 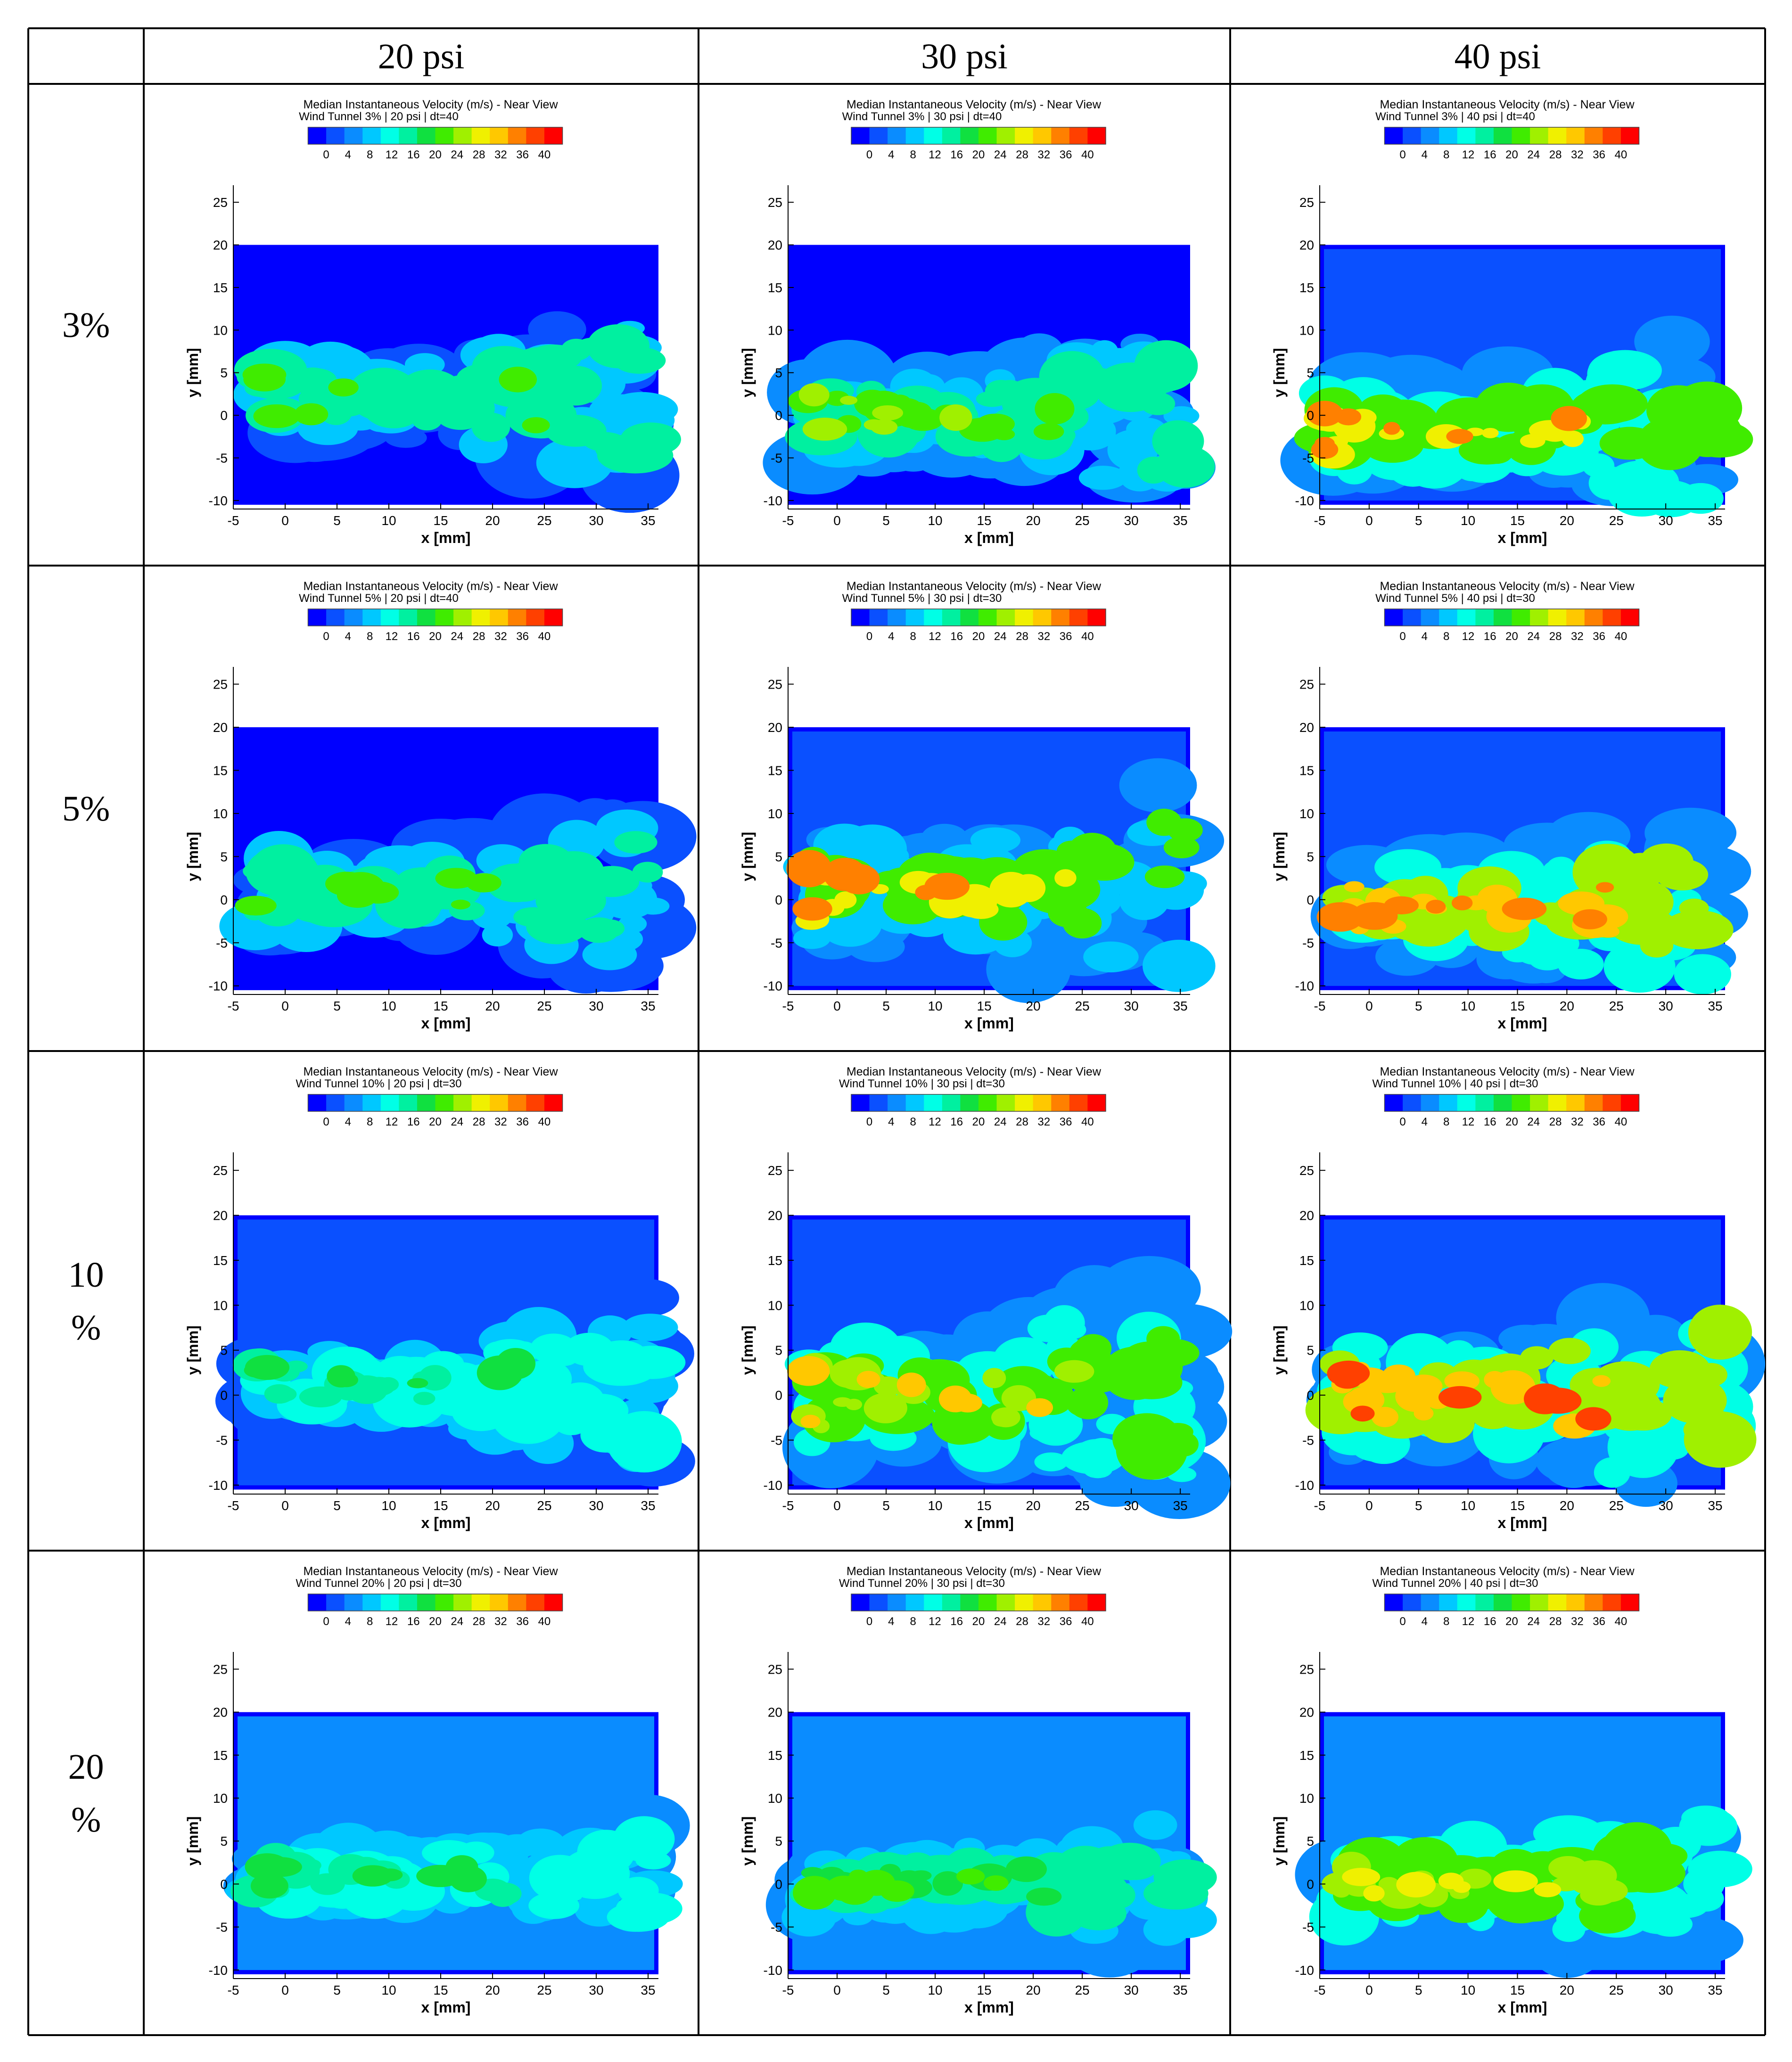 What do you see at coordinates (1621, 636) in the screenshot?
I see `colorbar-tick-label: 40` at bounding box center [1621, 636].